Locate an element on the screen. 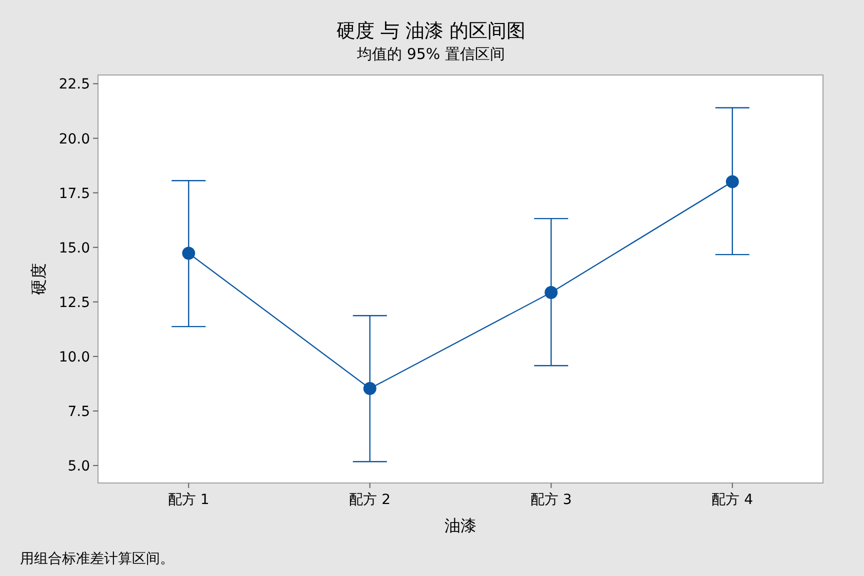  y-tick-label: 7.5 is located at coordinates (79, 412).